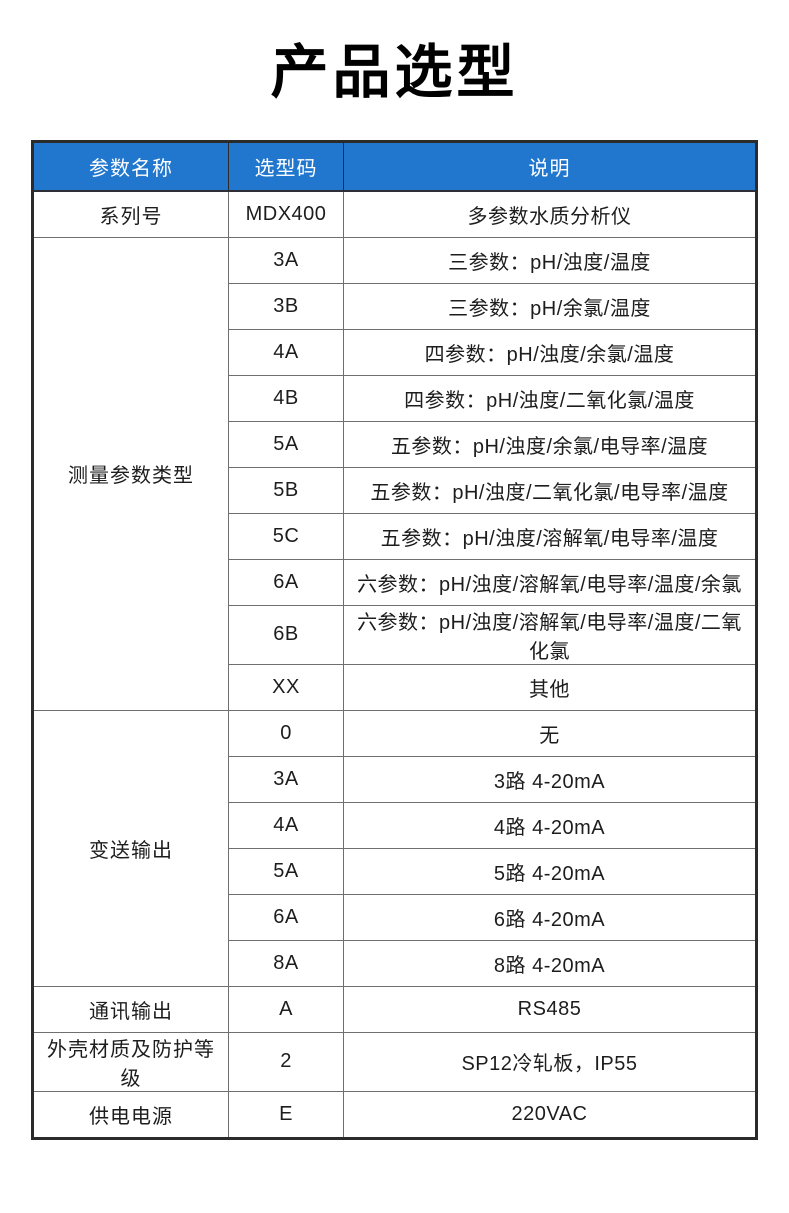 The image size is (789, 1213). Describe the element at coordinates (550, 214) in the screenshot. I see `description-cell: 多参数水质分析仪` at that location.